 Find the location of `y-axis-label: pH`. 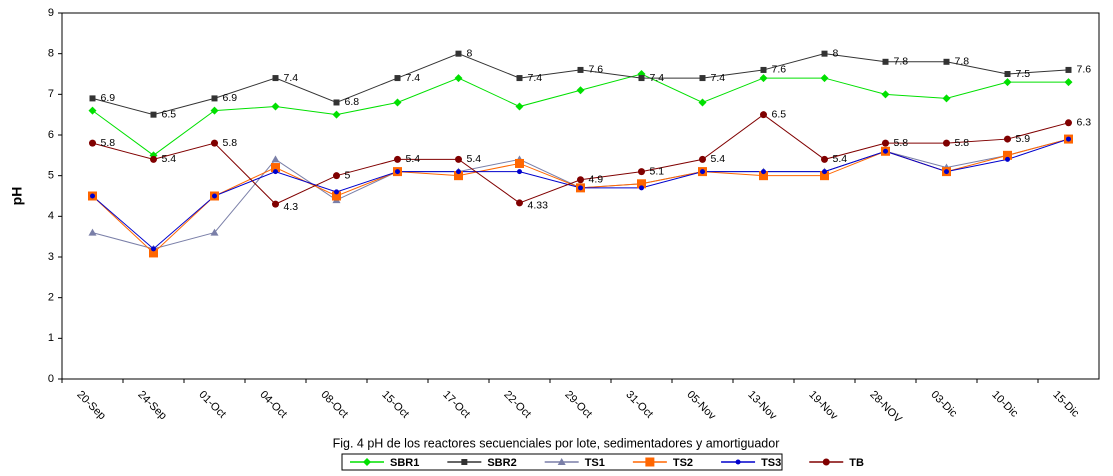

y-axis-label: pH is located at coordinates (17, 196).